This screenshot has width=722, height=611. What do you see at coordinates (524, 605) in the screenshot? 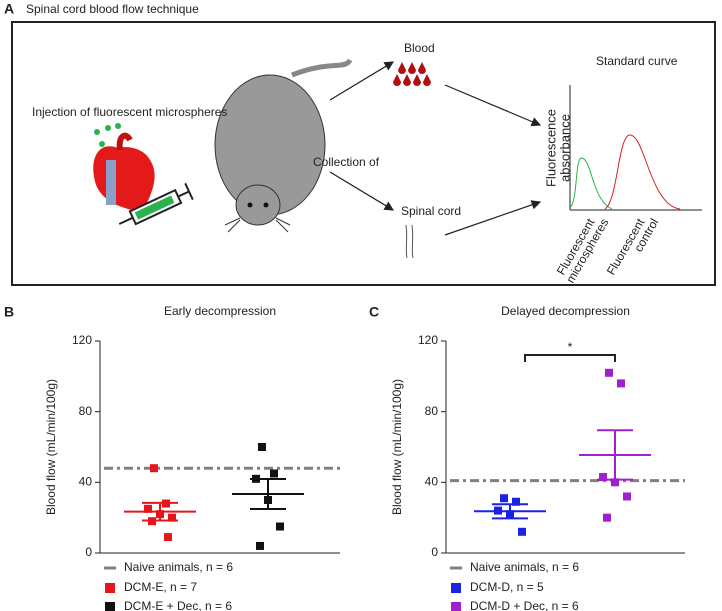
I see `legend-label: DCM-D + Dec, n = 6` at bounding box center [524, 605].